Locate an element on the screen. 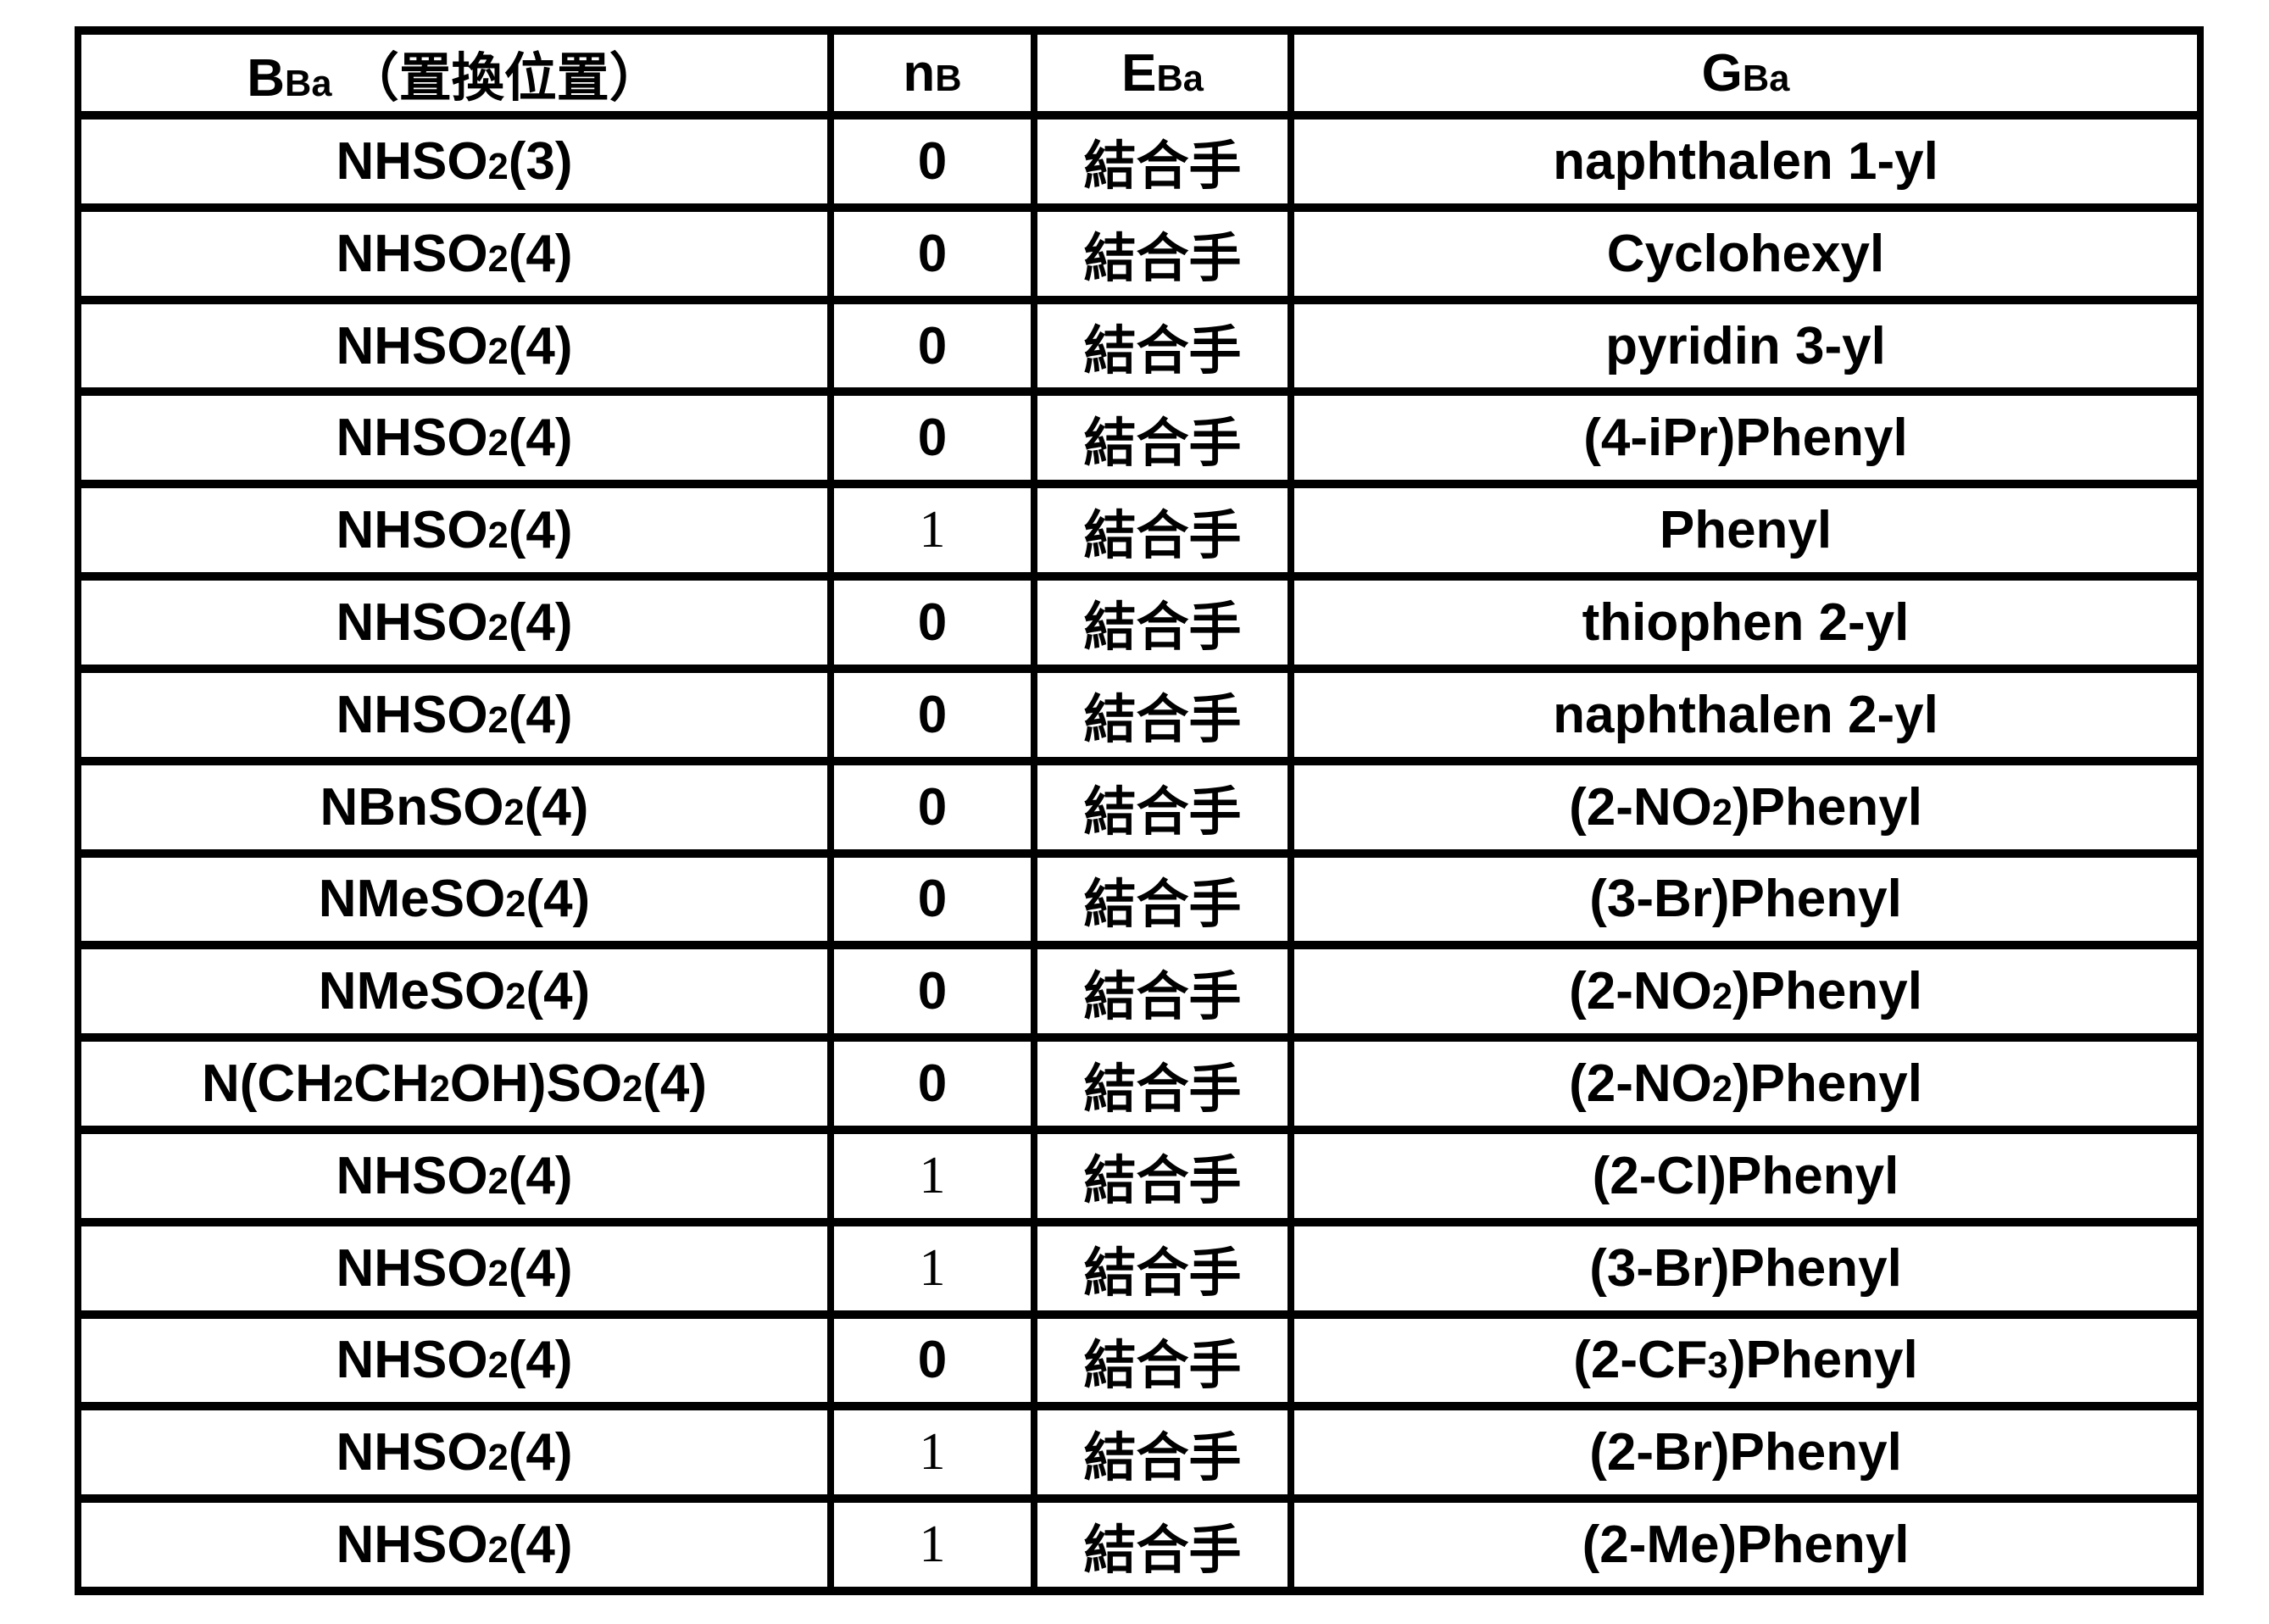  table-row: NHSO2(4) 1 結合手 (2-Br)Phenyl is located at coordinates (1139, 1453).